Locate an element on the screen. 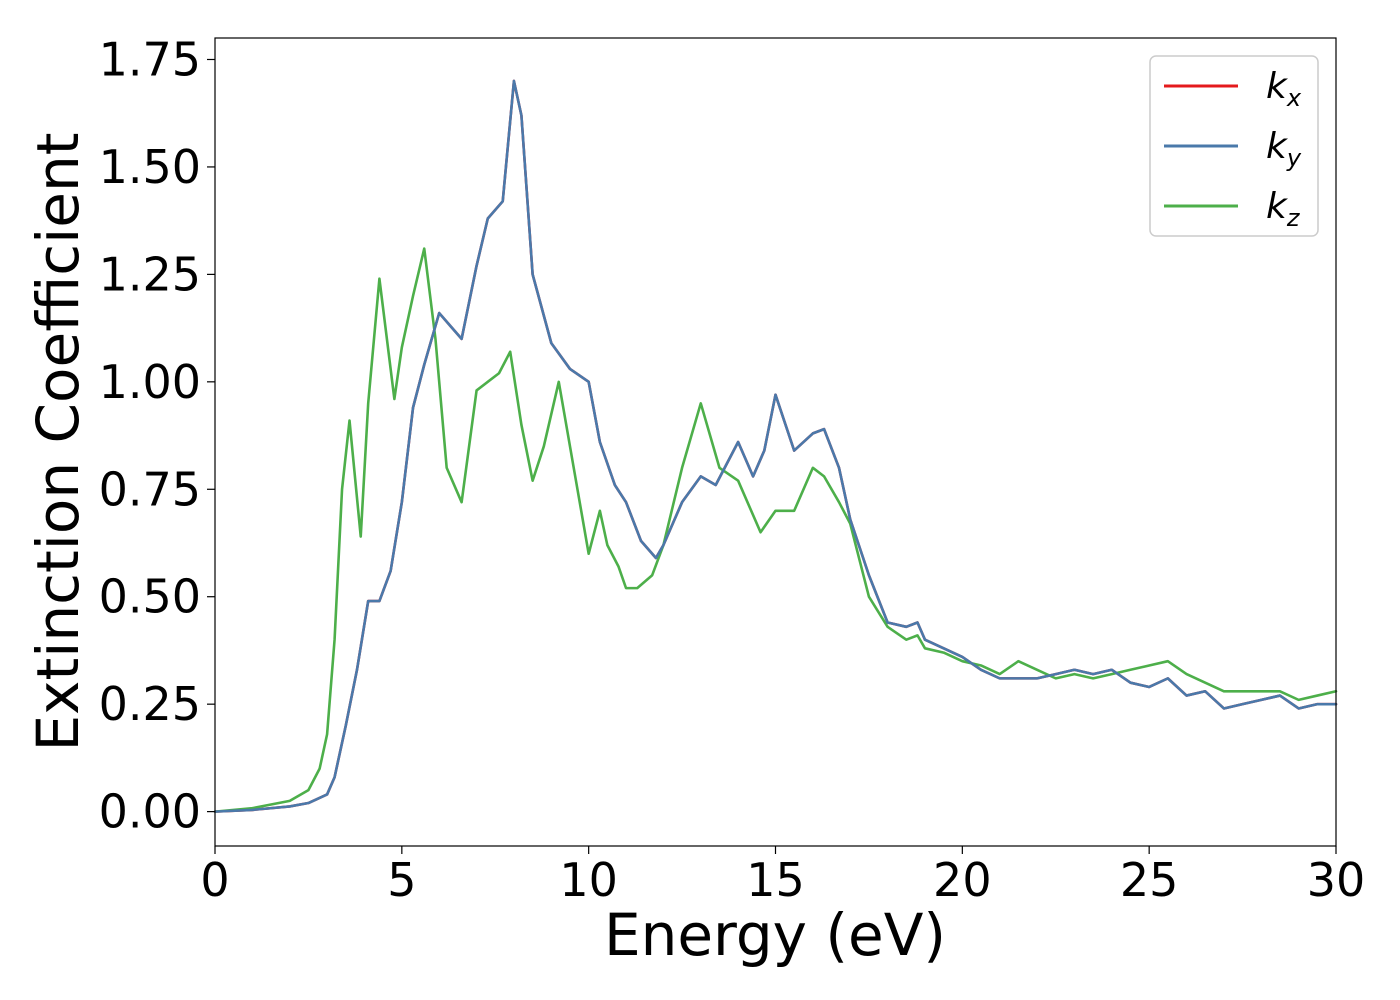  x-axis-title: Energy (eV) is located at coordinates (775, 935).